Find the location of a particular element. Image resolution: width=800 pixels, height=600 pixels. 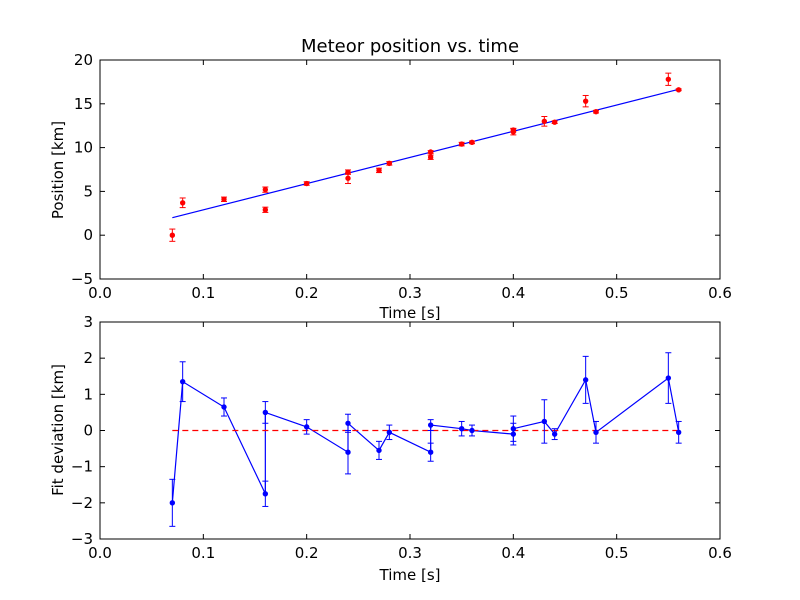

fit-line is located at coordinates (425, 153).